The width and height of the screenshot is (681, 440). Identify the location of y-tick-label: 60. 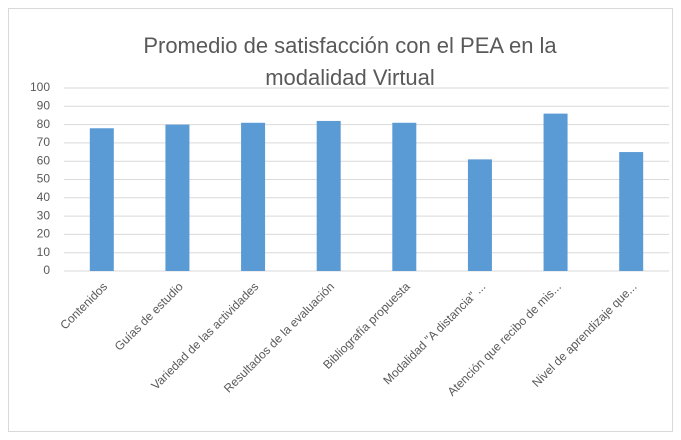
(44, 160).